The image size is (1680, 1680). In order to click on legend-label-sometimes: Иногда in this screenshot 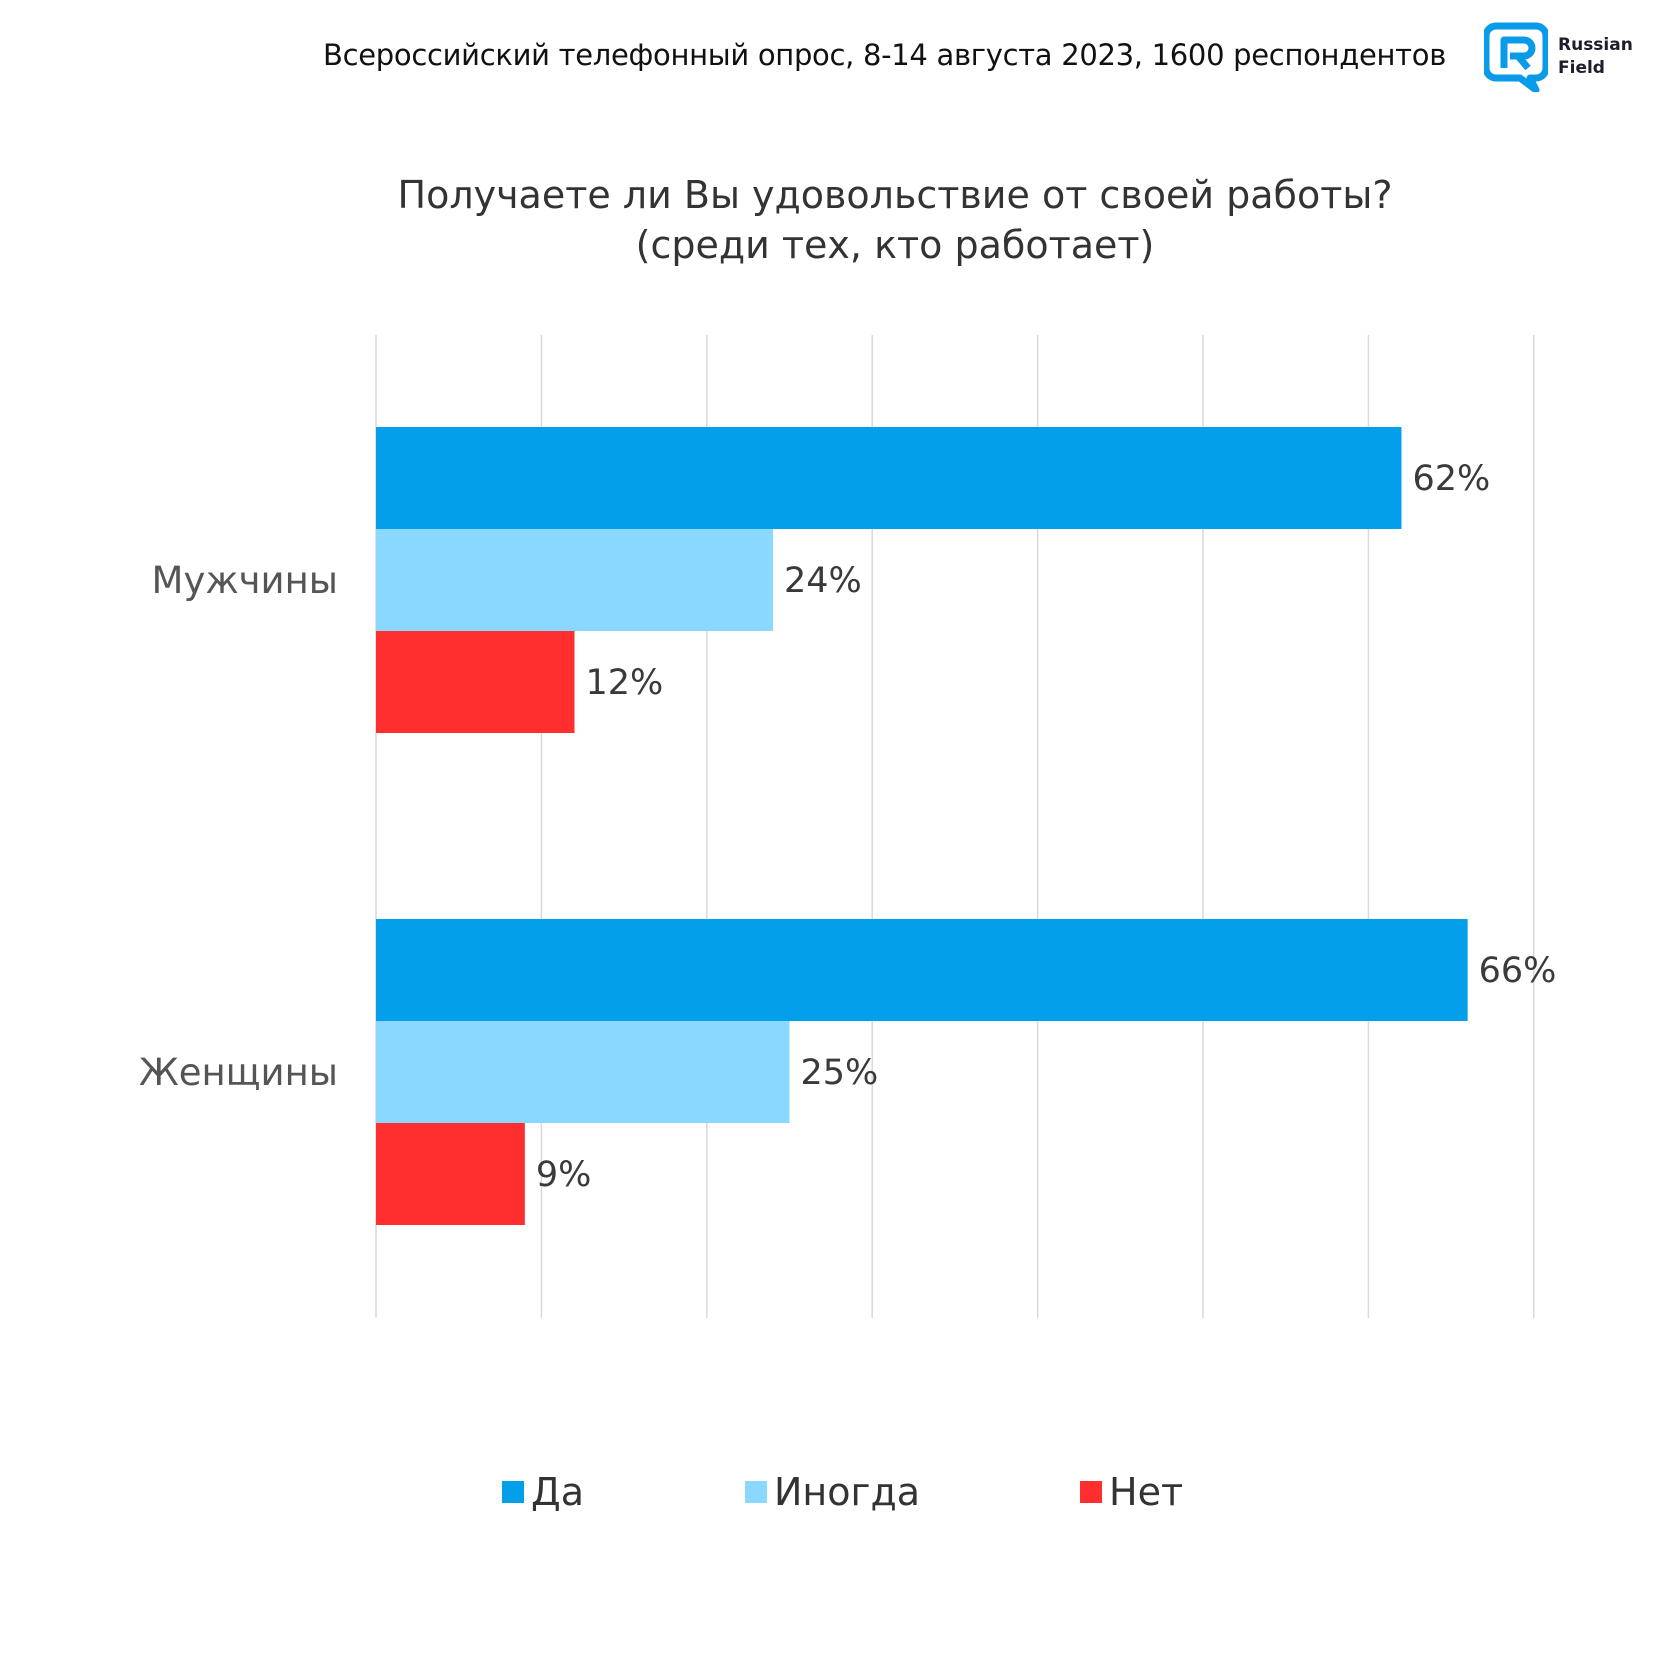, I will do `click(847, 1492)`.